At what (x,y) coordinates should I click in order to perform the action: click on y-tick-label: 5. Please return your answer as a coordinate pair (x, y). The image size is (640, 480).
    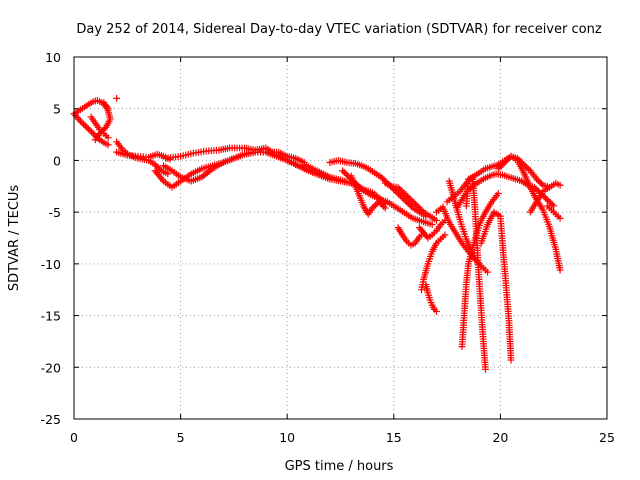
    Looking at the image, I should click on (57, 109).